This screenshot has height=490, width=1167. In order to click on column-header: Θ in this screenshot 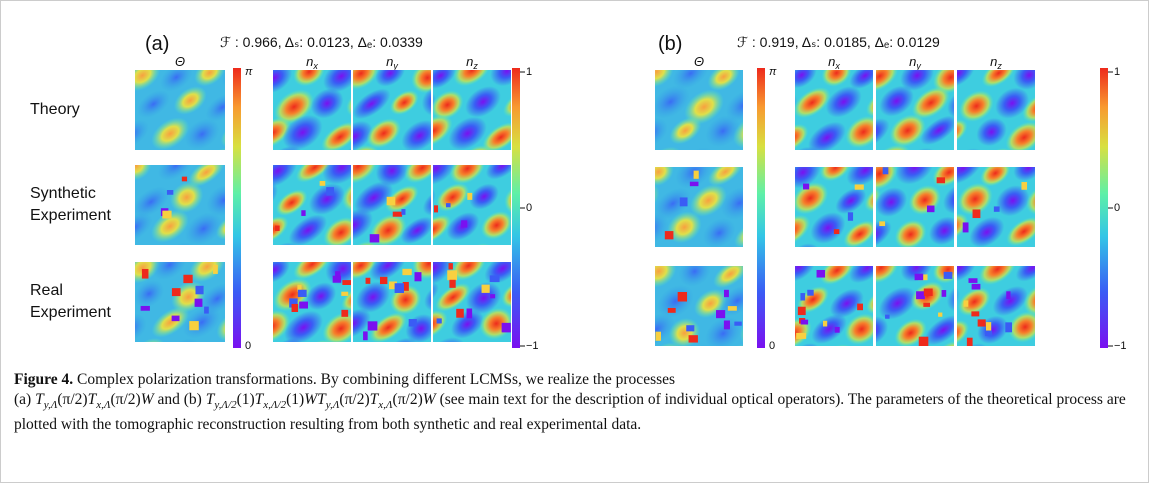, I will do `click(180, 61)`.